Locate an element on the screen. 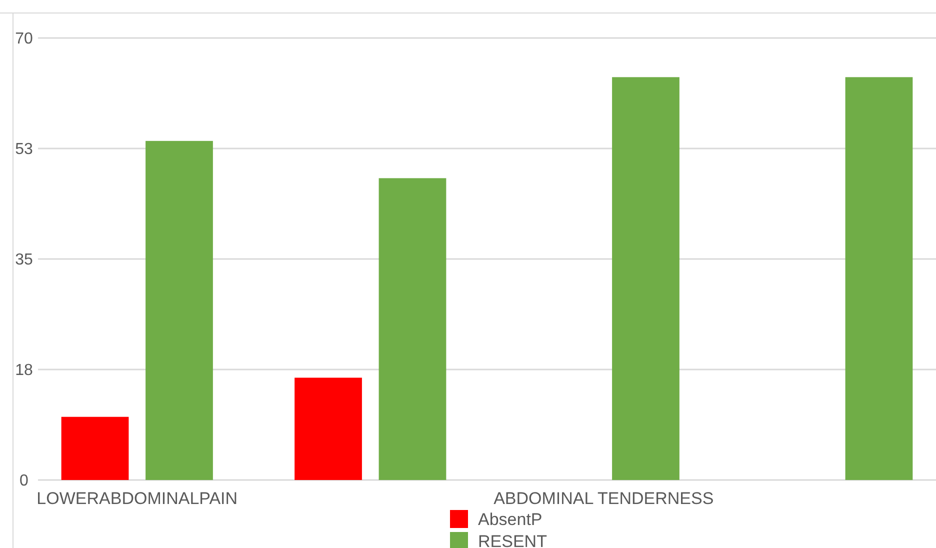 The image size is (936, 548). x-tick-label: ABDOMINAL TENDERNESS is located at coordinates (604, 498).